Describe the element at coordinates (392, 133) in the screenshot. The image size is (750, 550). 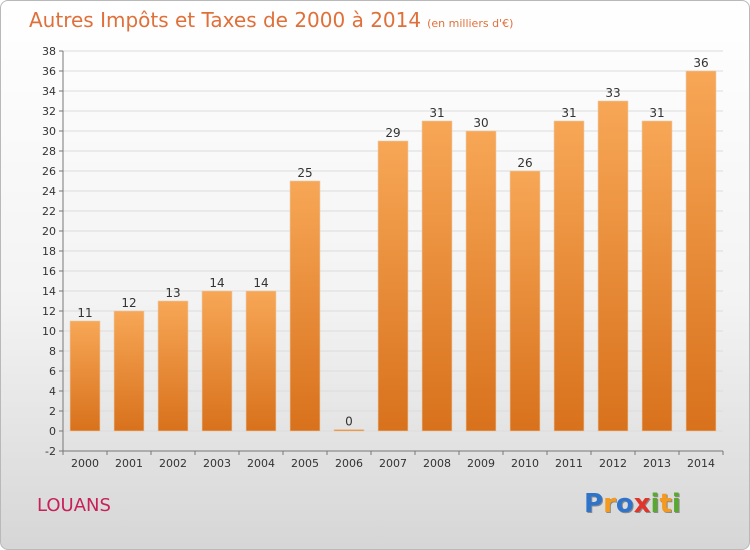
I see `value-label: 29` at that location.